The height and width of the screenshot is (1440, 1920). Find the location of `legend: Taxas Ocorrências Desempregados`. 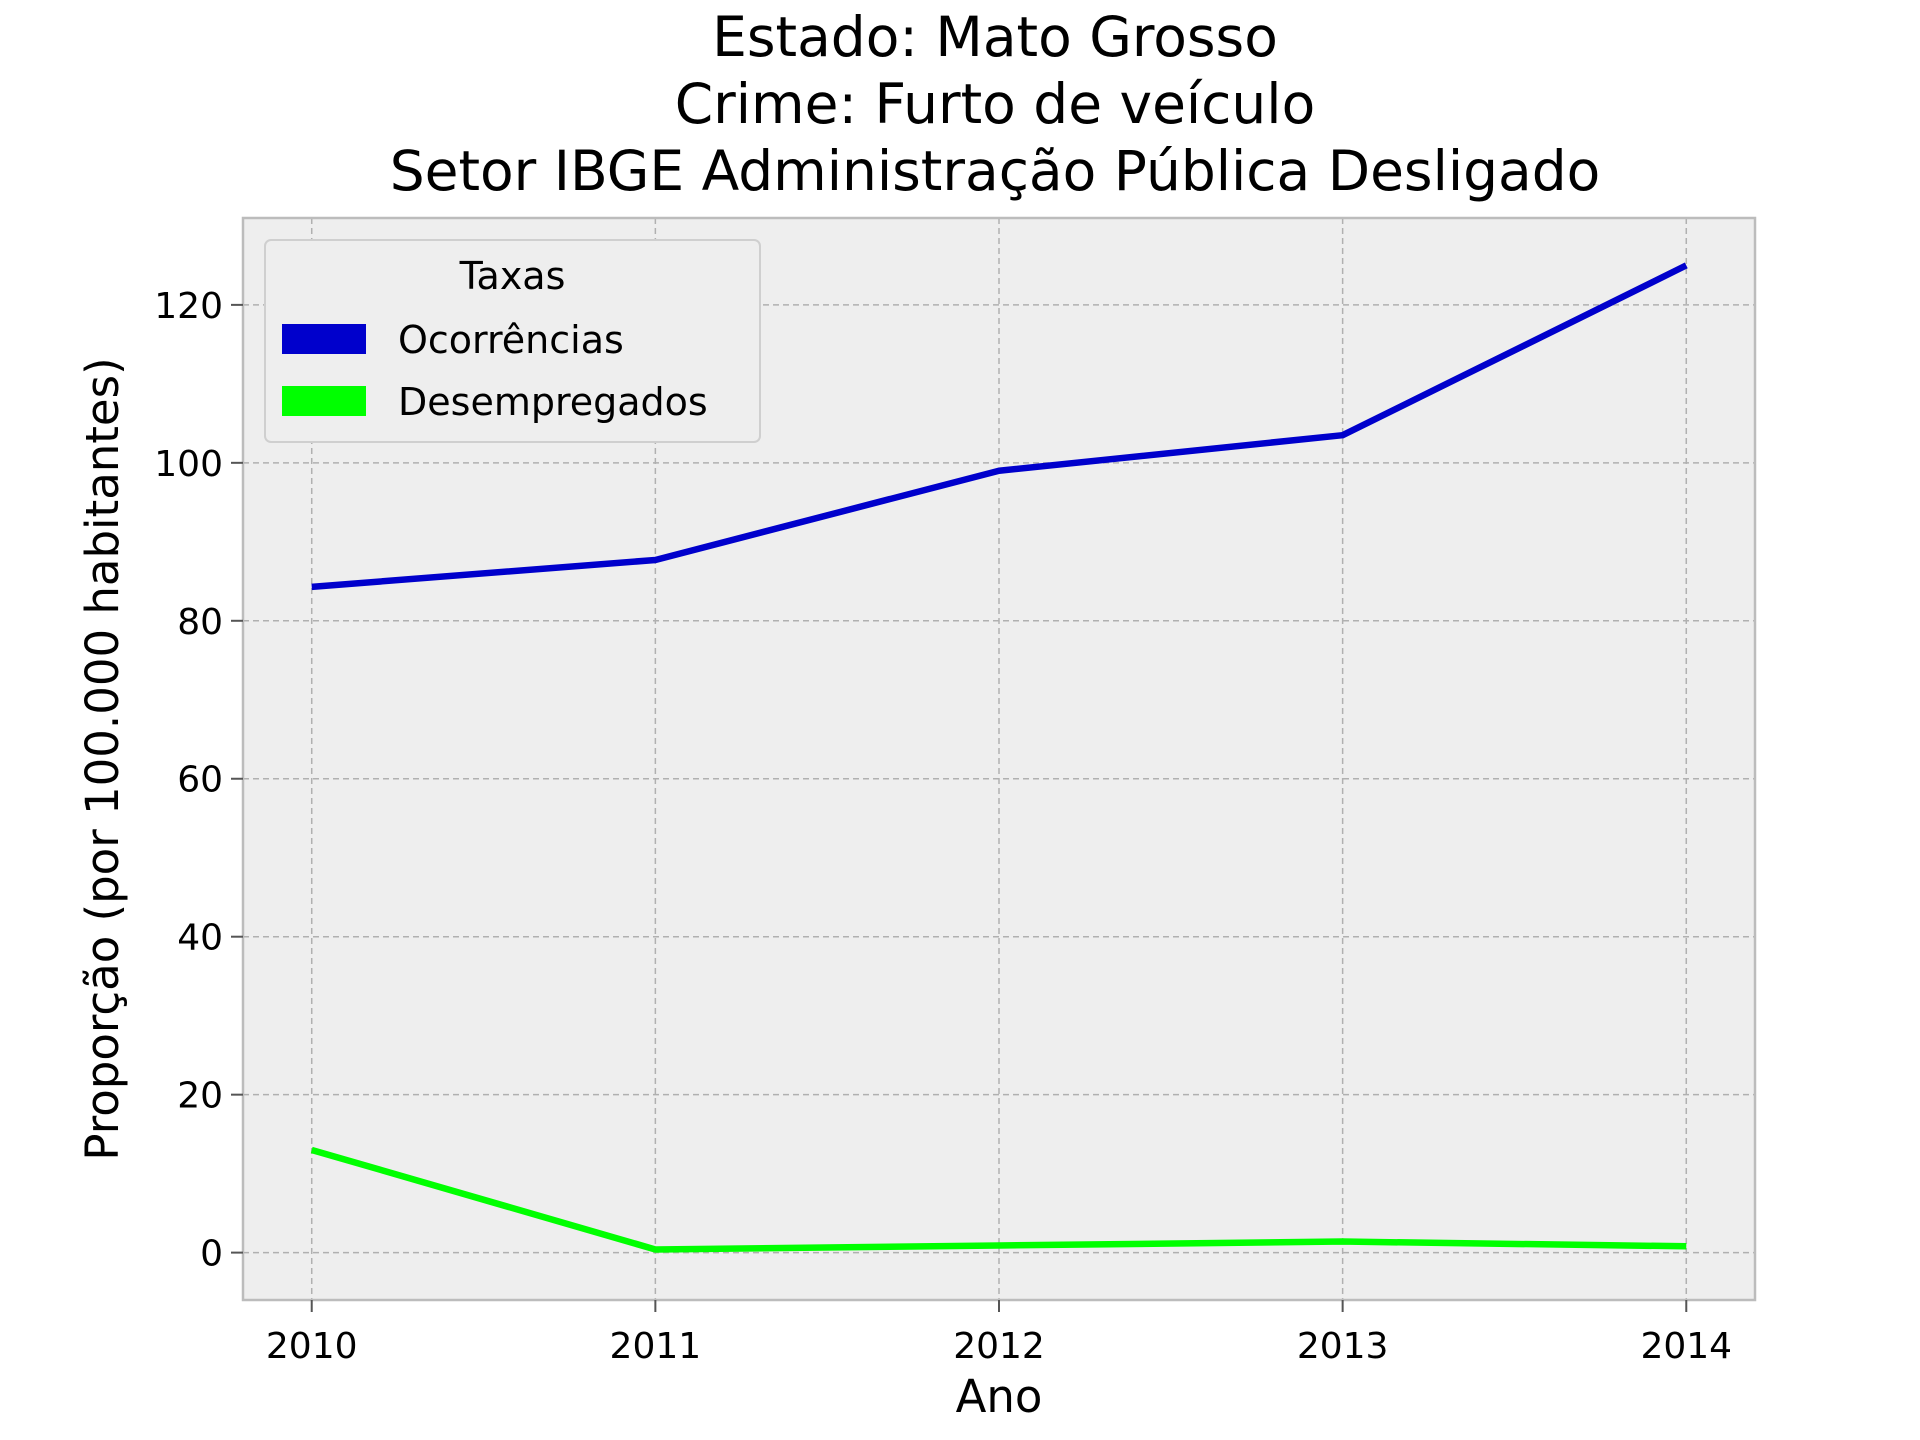

legend: Taxas Ocorrências Desempregados is located at coordinates (512, 341).